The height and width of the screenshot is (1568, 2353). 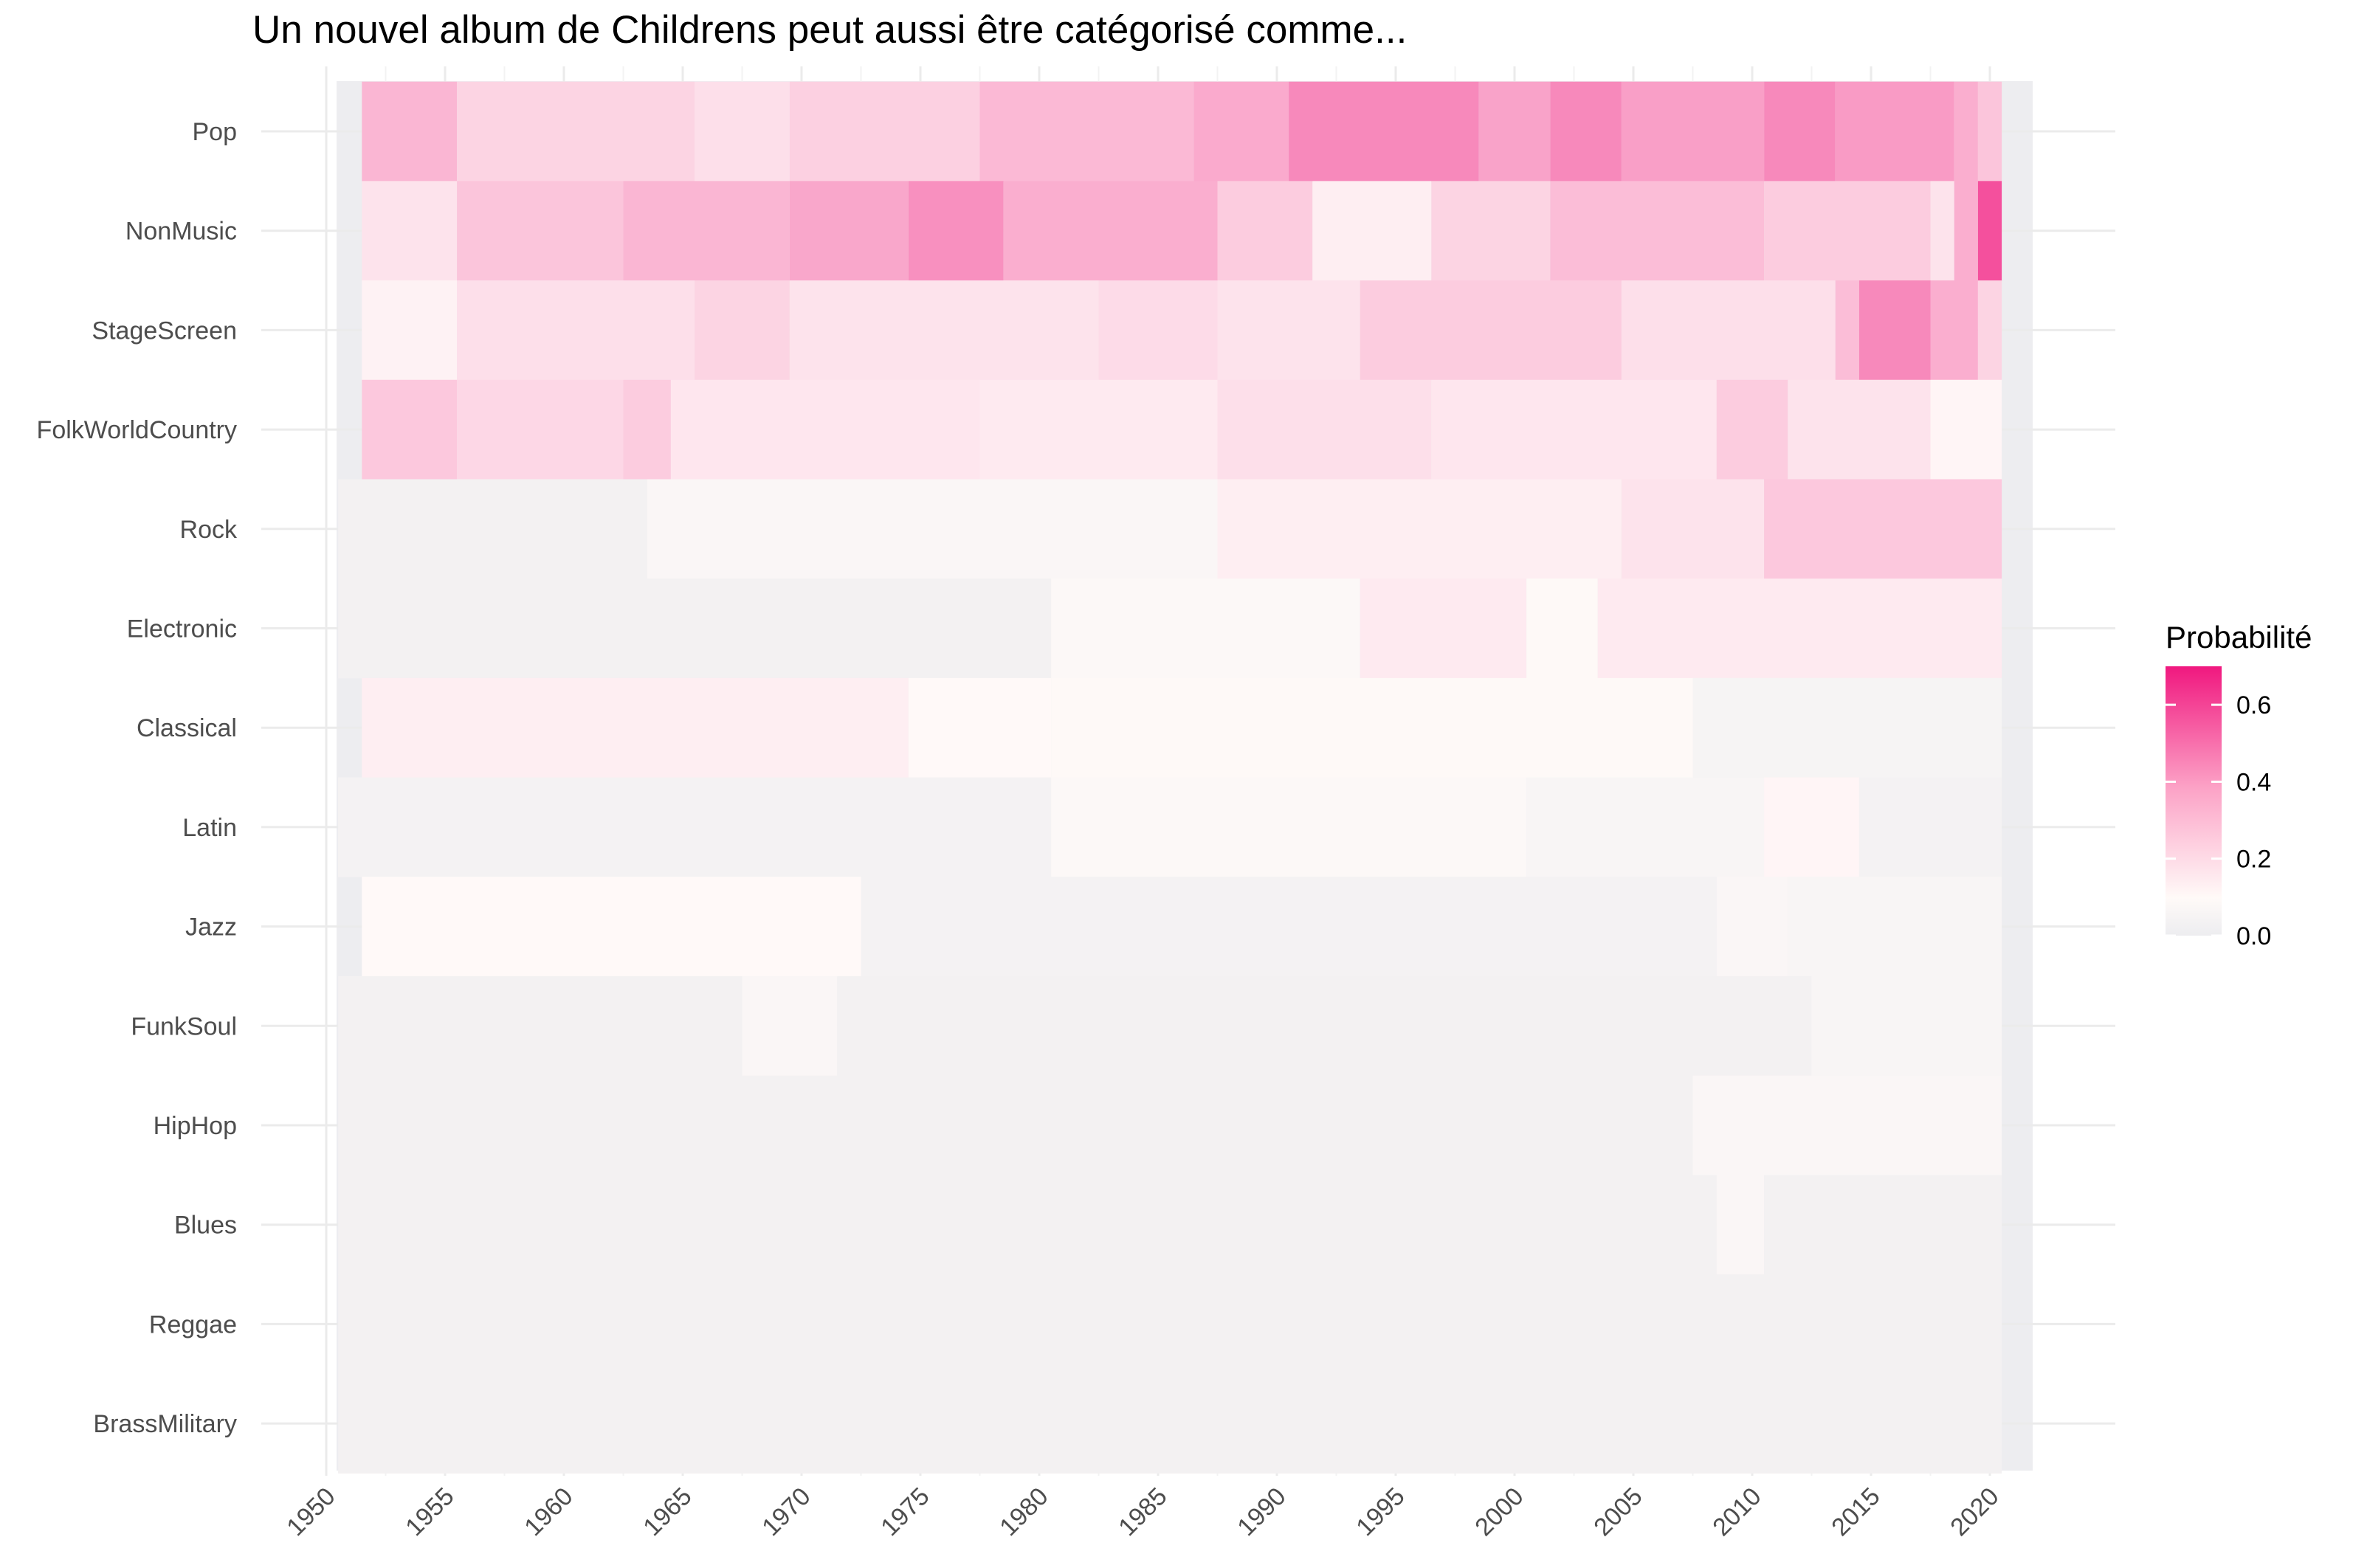 I want to click on x-tick-label: 1985, so click(x=1142, y=1511).